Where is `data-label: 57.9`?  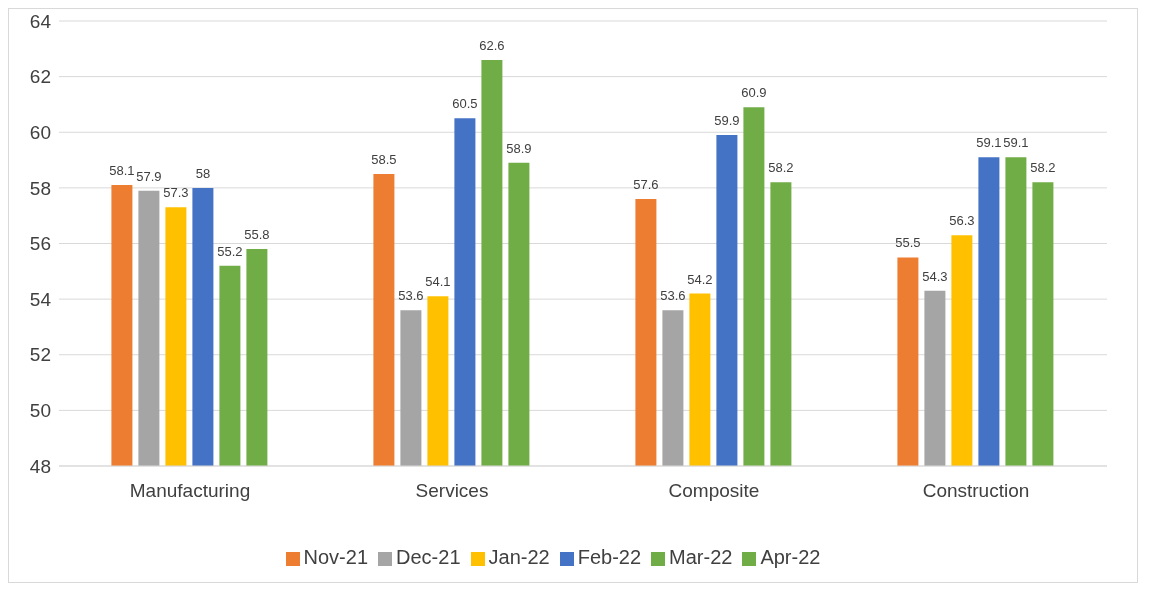 data-label: 57.9 is located at coordinates (149, 176).